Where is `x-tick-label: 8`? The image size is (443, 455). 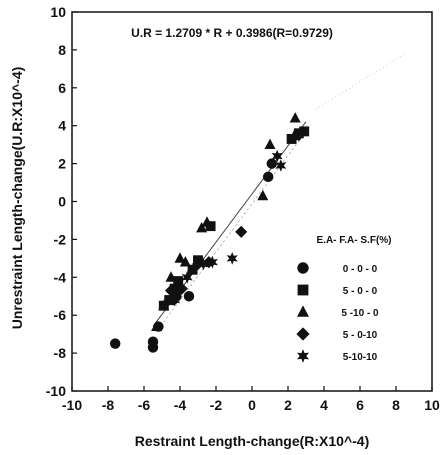 x-tick-label: 8 is located at coordinates (396, 405).